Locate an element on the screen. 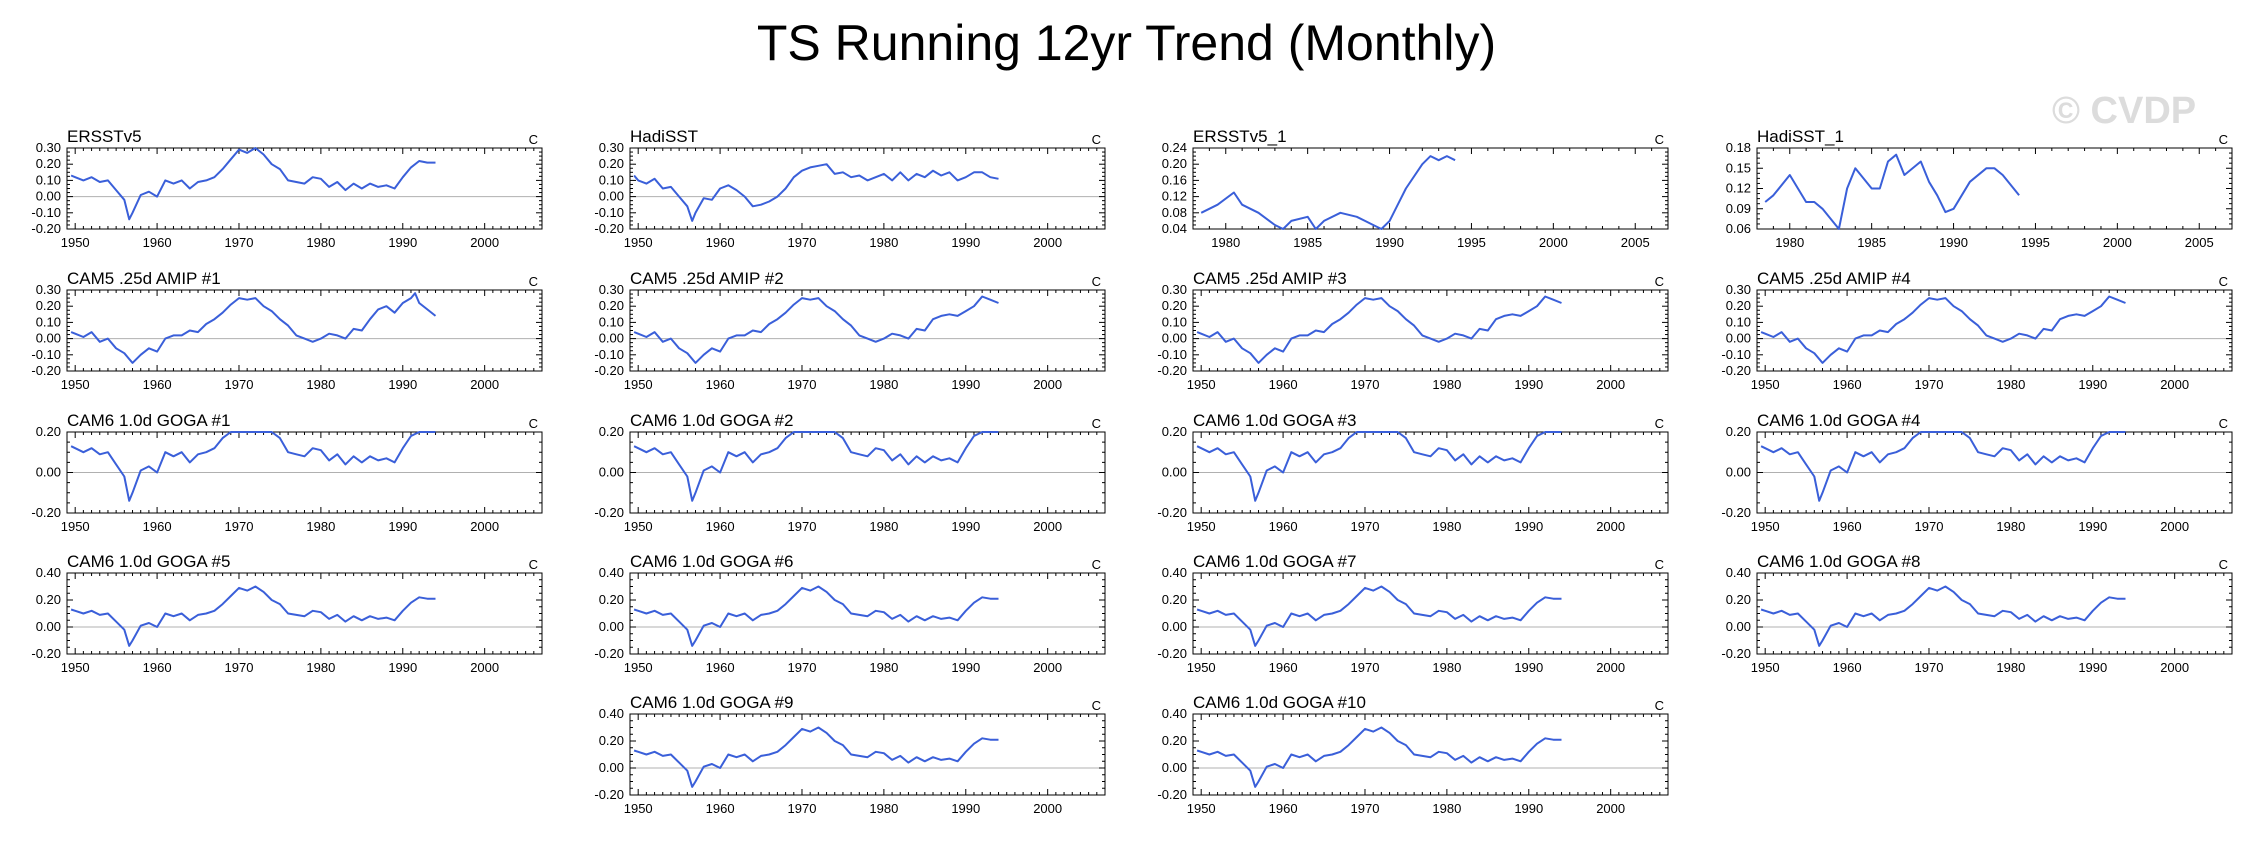  x-tick-label: 2005 is located at coordinates (1635, 242).